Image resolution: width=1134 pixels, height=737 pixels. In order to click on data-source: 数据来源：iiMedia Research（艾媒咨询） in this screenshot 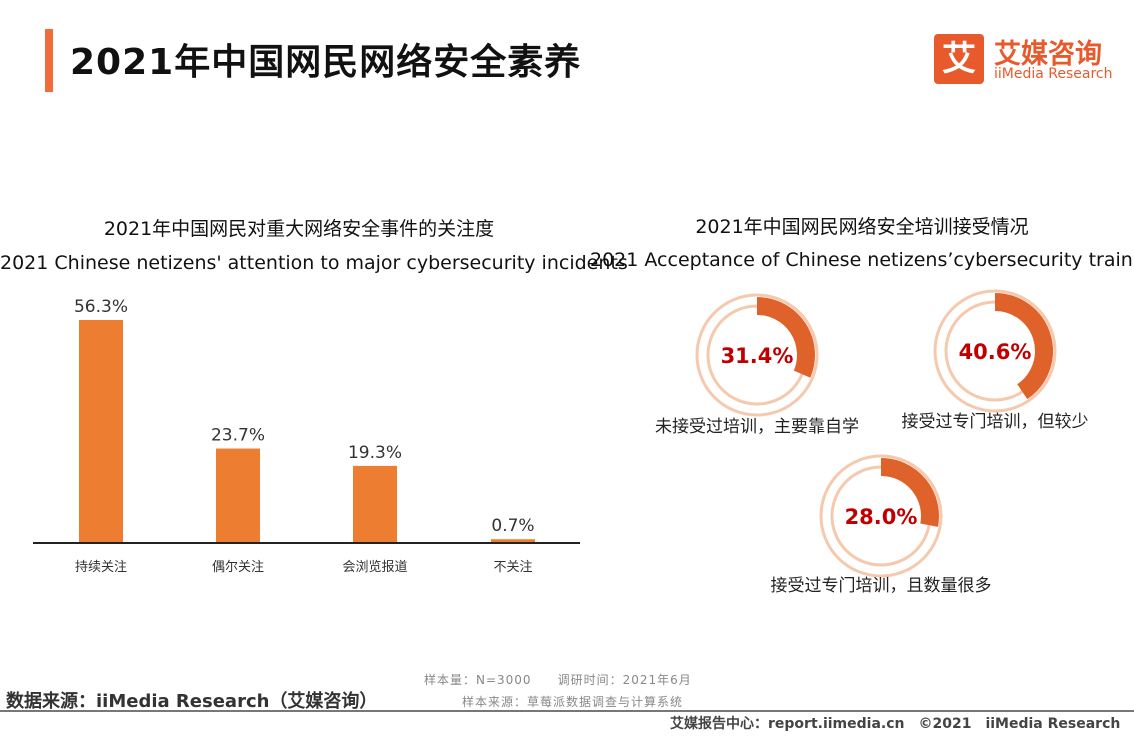, I will do `click(192, 701)`.